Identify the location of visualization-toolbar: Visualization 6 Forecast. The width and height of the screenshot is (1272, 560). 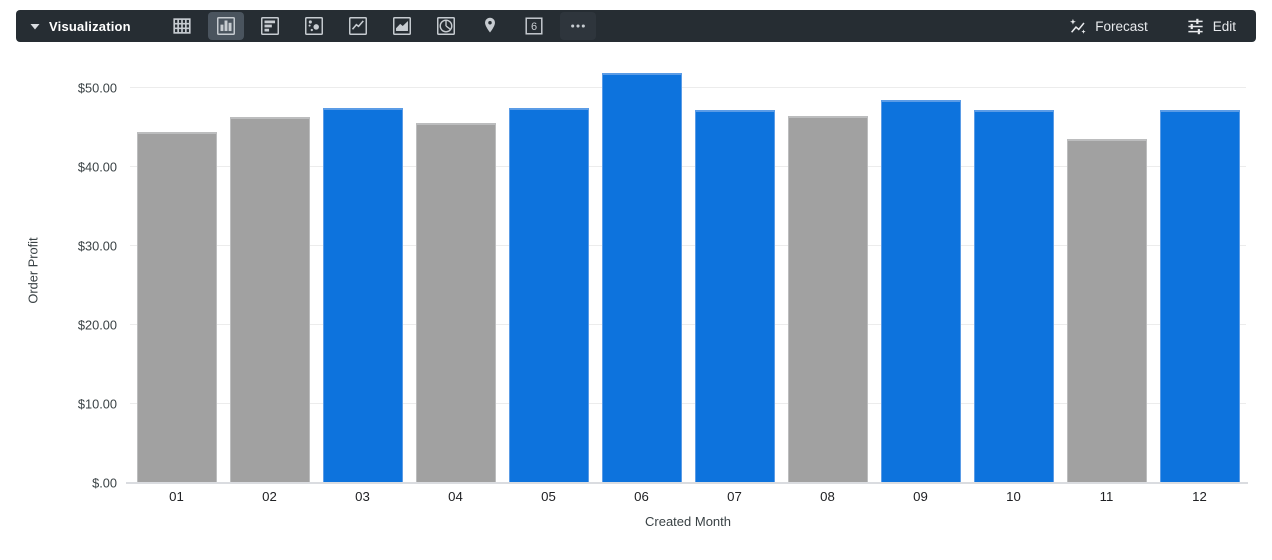
(636, 26).